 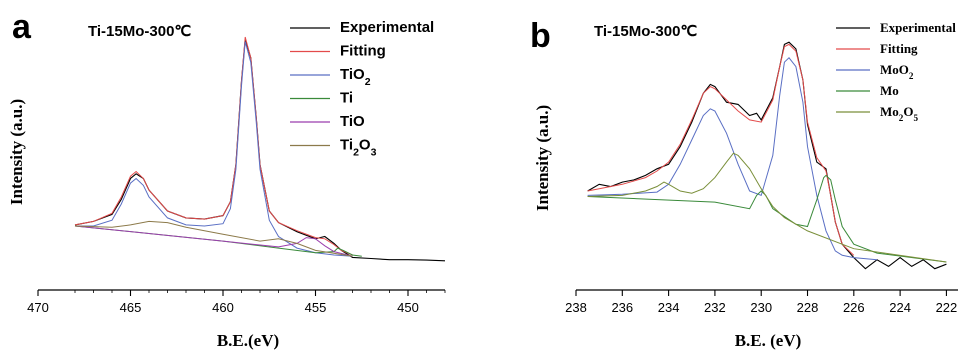 I want to click on panel-a-legend-label-1: Fitting, so click(x=363, y=51).